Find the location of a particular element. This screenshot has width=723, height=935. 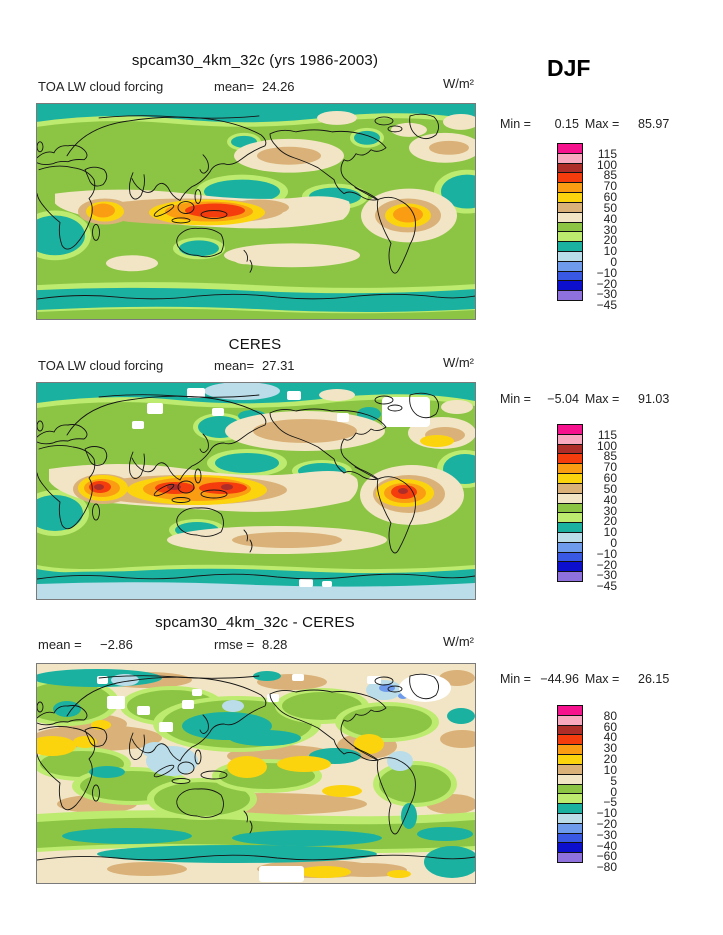

panel1-variable-label: TOA LW cloud forcing is located at coordinates (101, 86).